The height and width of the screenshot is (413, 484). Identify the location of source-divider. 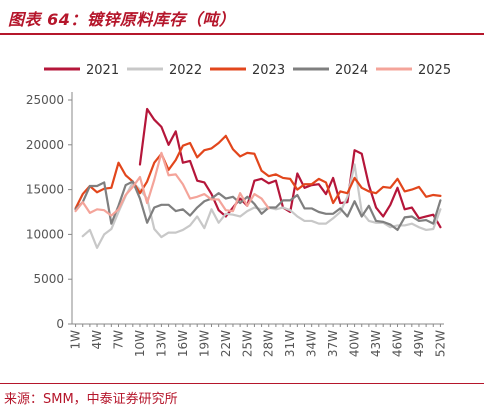
(242, 383).